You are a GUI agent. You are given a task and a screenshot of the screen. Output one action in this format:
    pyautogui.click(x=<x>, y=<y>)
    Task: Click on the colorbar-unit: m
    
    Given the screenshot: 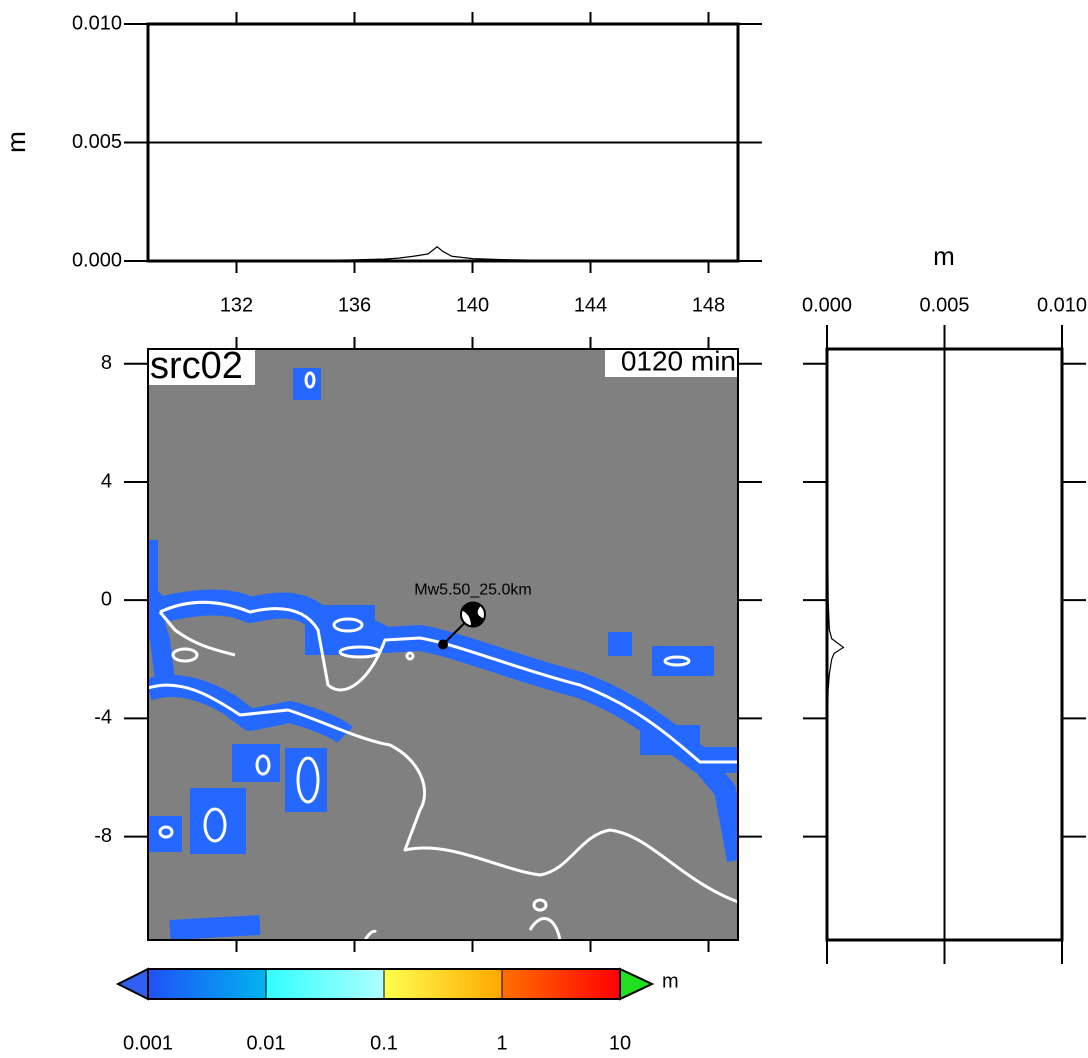 What is the action you would take?
    pyautogui.click(x=670, y=981)
    